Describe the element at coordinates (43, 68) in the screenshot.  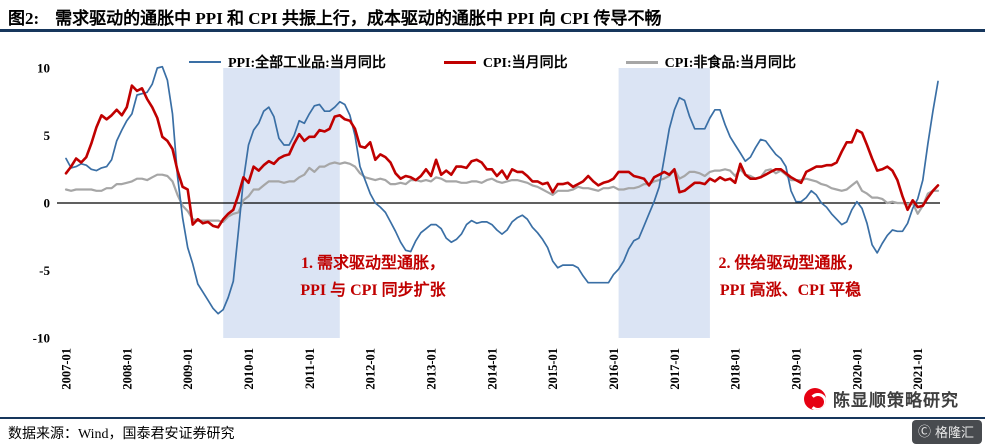
I see `y-tick-label: 10` at that location.